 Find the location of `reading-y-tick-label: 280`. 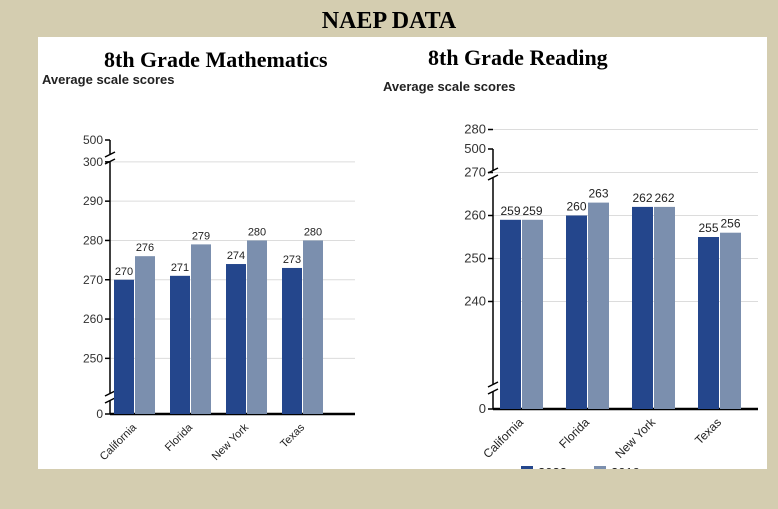

reading-y-tick-label: 280 is located at coordinates (475, 129).